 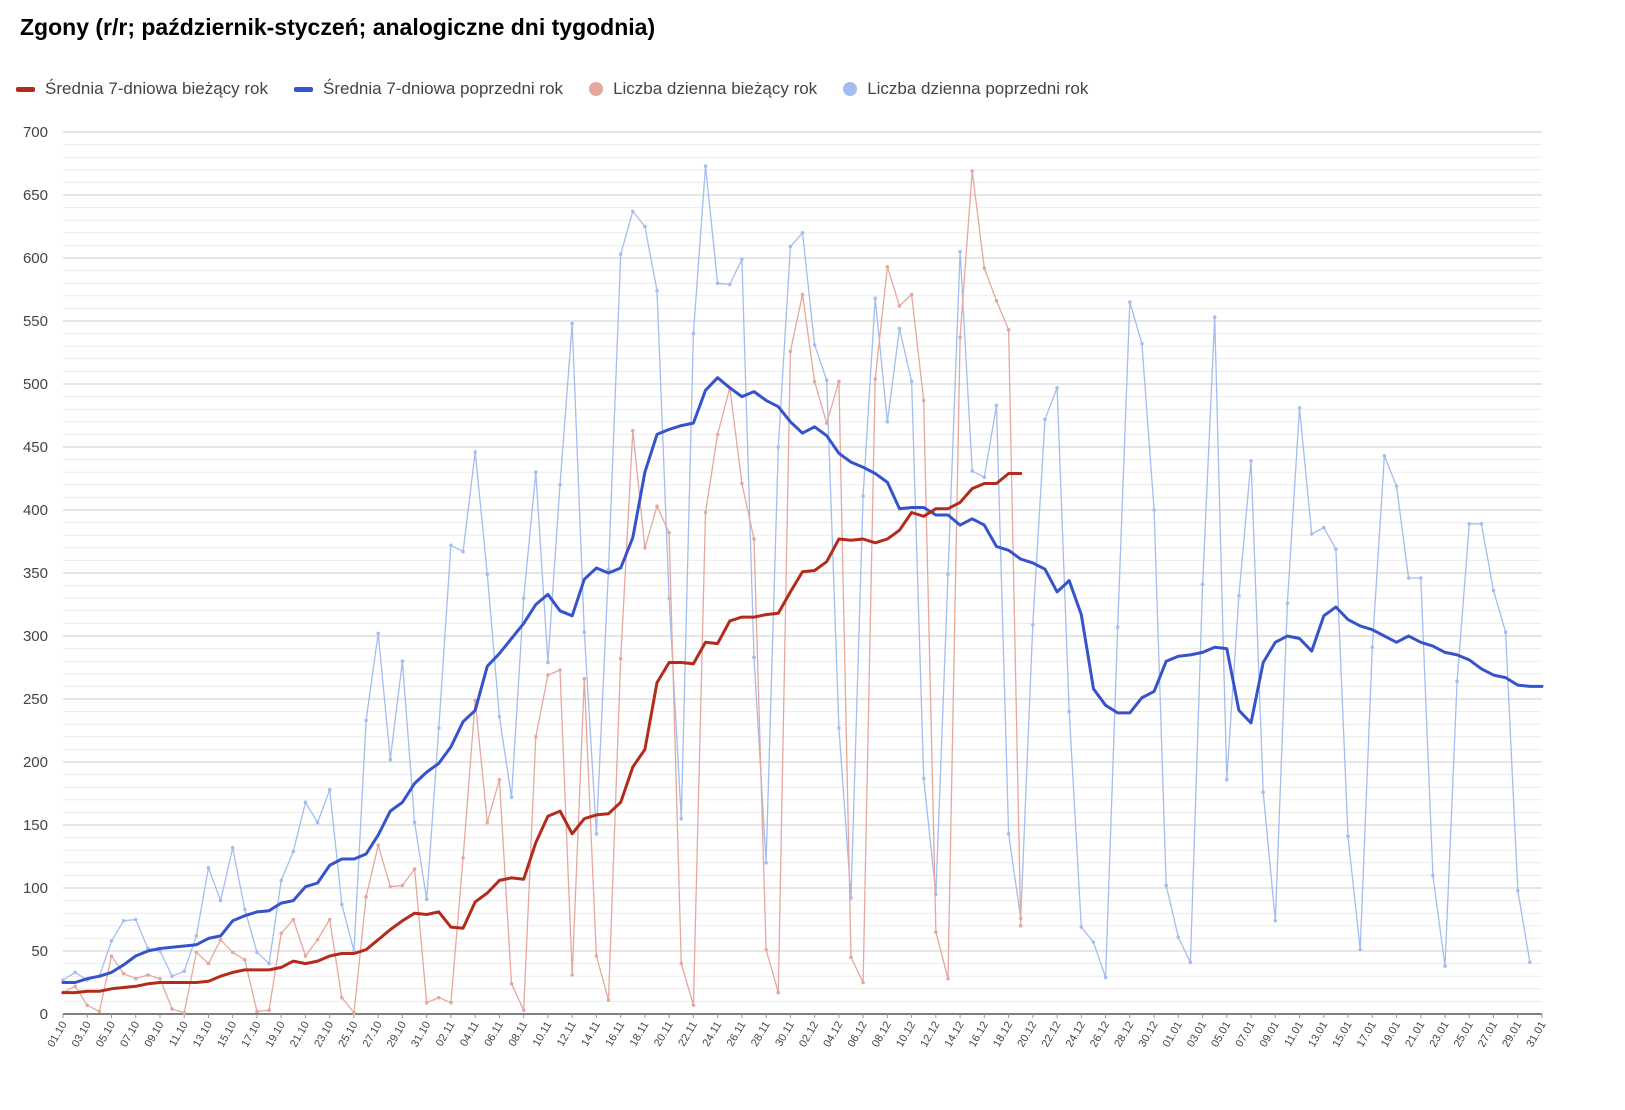 I want to click on legend-item-daily-previous: Liczba dzienna poprzedni rok, so click(x=965, y=89).